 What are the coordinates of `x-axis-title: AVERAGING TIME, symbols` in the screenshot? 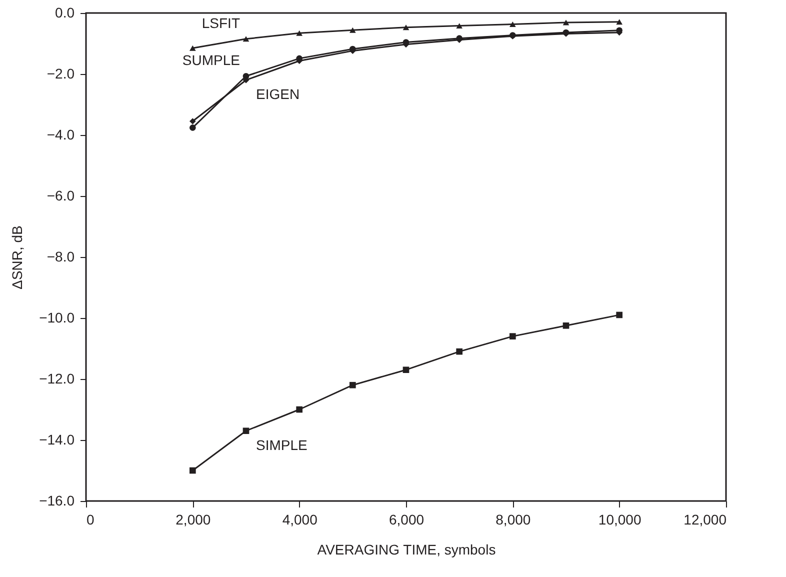 It's located at (406, 550).